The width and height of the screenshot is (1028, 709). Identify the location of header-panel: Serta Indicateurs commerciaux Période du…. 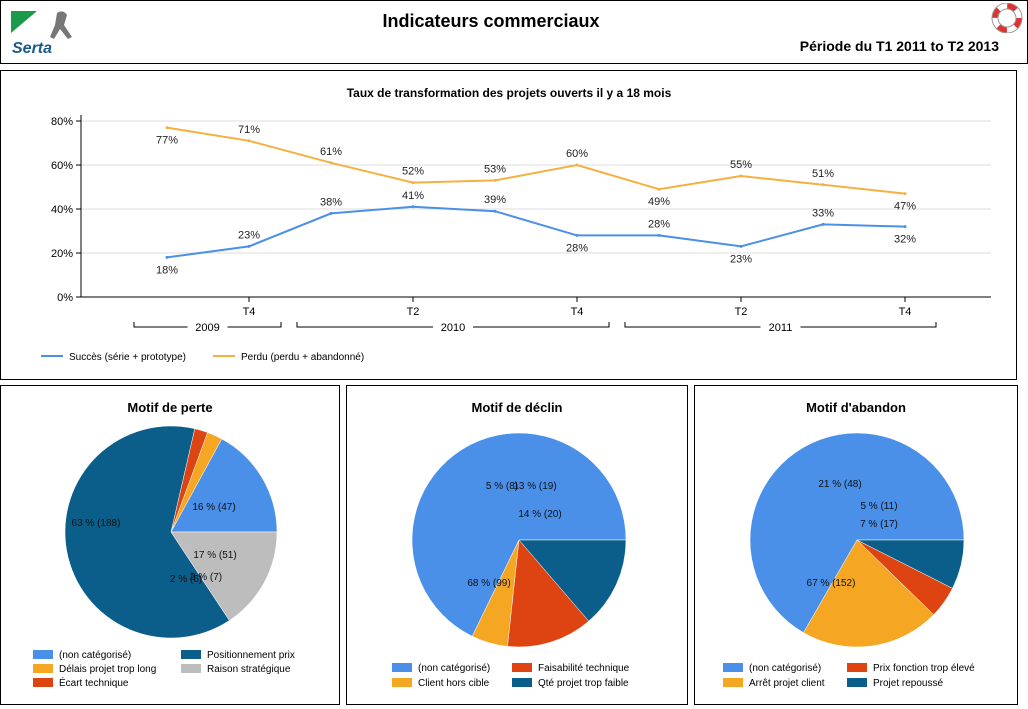
(514, 32).